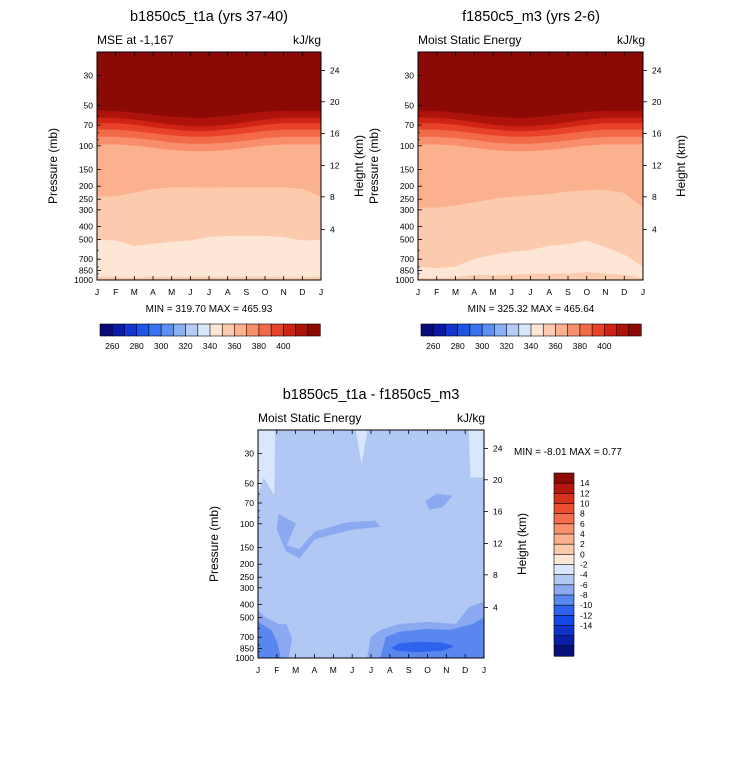  I want to click on colorbar-label: 4, so click(582, 534).